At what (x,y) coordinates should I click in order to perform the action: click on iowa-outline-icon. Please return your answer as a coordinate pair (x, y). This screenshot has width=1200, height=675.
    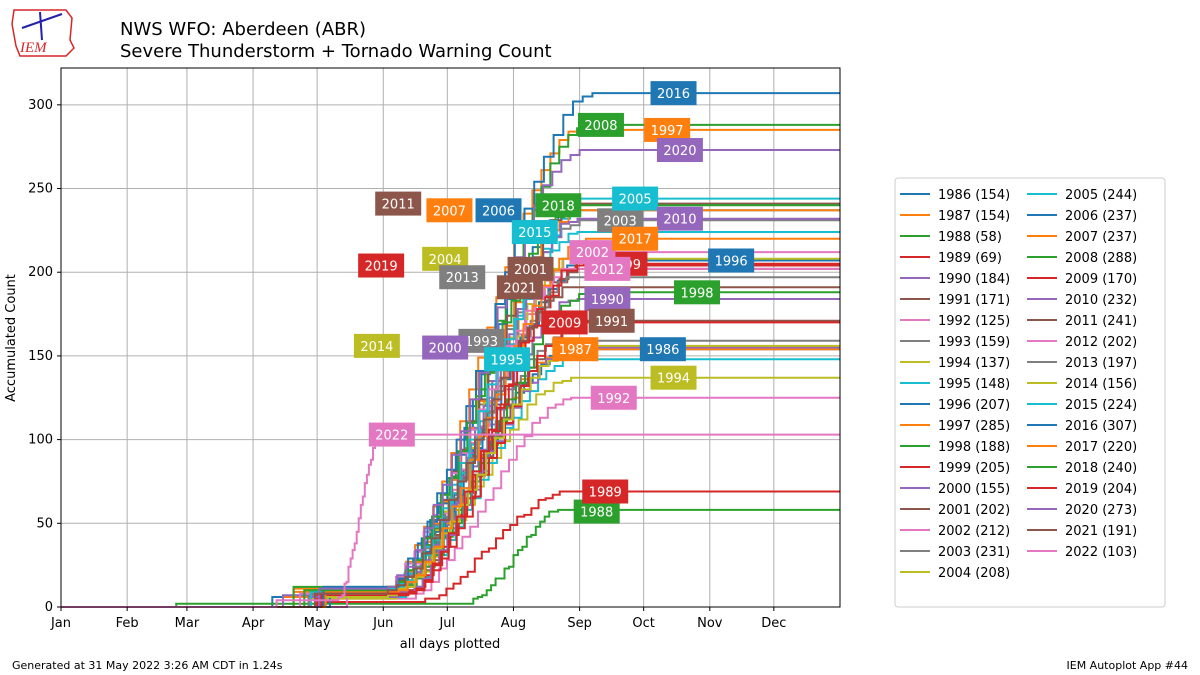
    Looking at the image, I should click on (43, 33).